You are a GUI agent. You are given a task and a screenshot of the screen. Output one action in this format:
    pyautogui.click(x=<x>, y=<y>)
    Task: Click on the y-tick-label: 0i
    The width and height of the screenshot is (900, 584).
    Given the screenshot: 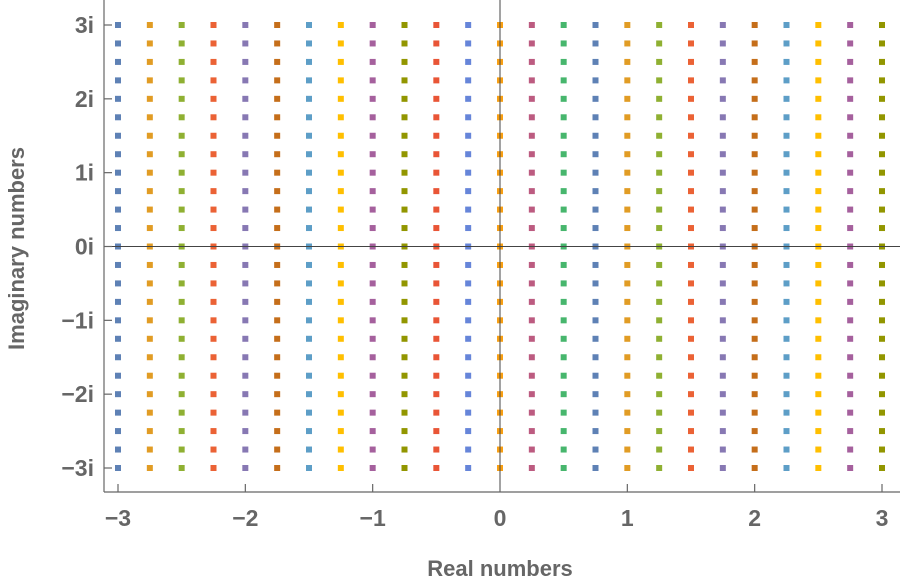 What is the action you would take?
    pyautogui.click(x=84, y=247)
    